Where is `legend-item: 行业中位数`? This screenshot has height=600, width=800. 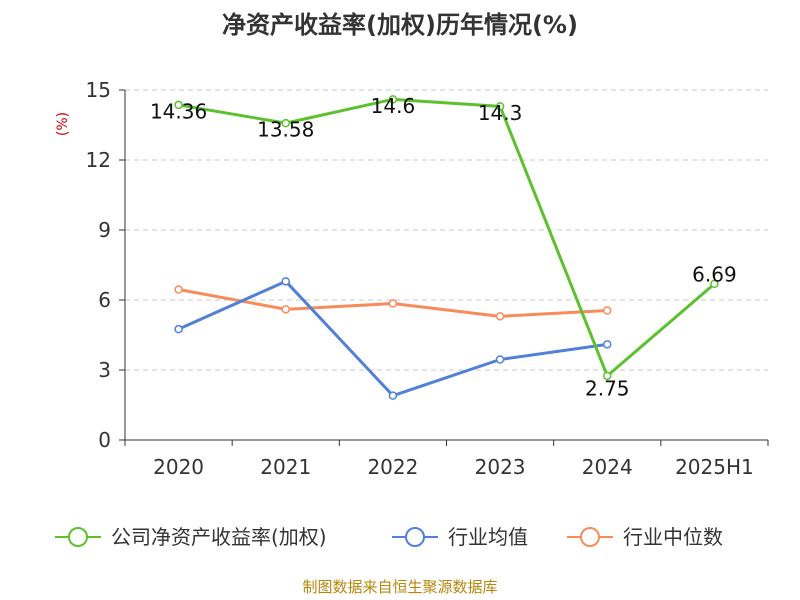
legend-item: 行业中位数 is located at coordinates (645, 537).